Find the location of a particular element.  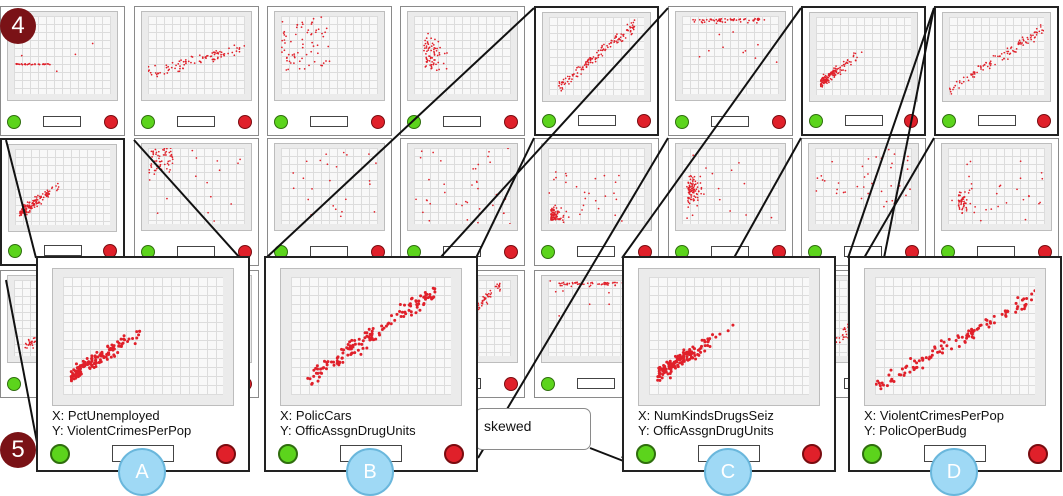

zoom-panel: X: PctUnemployed Y: ViolentCrimesPerPop is located at coordinates (143, 364).